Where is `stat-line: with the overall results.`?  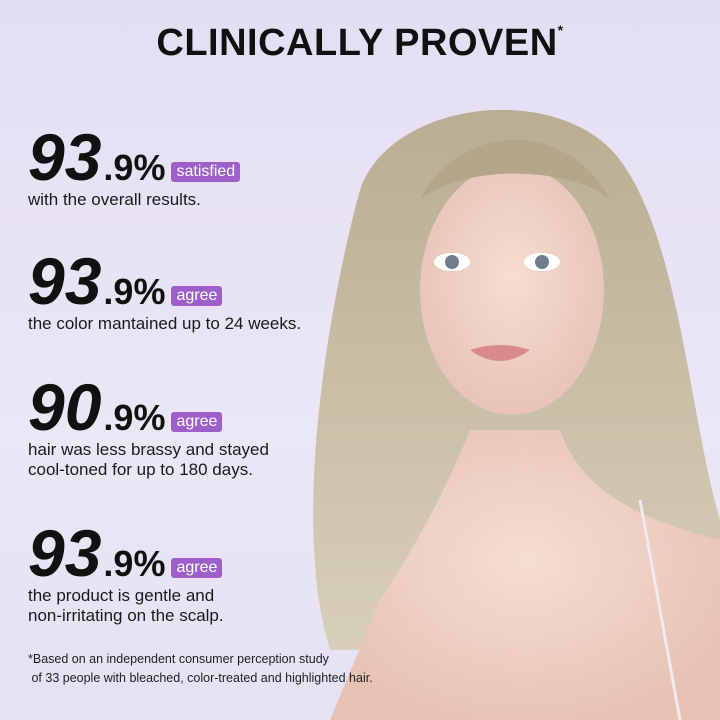 stat-line: with the overall results. is located at coordinates (114, 199).